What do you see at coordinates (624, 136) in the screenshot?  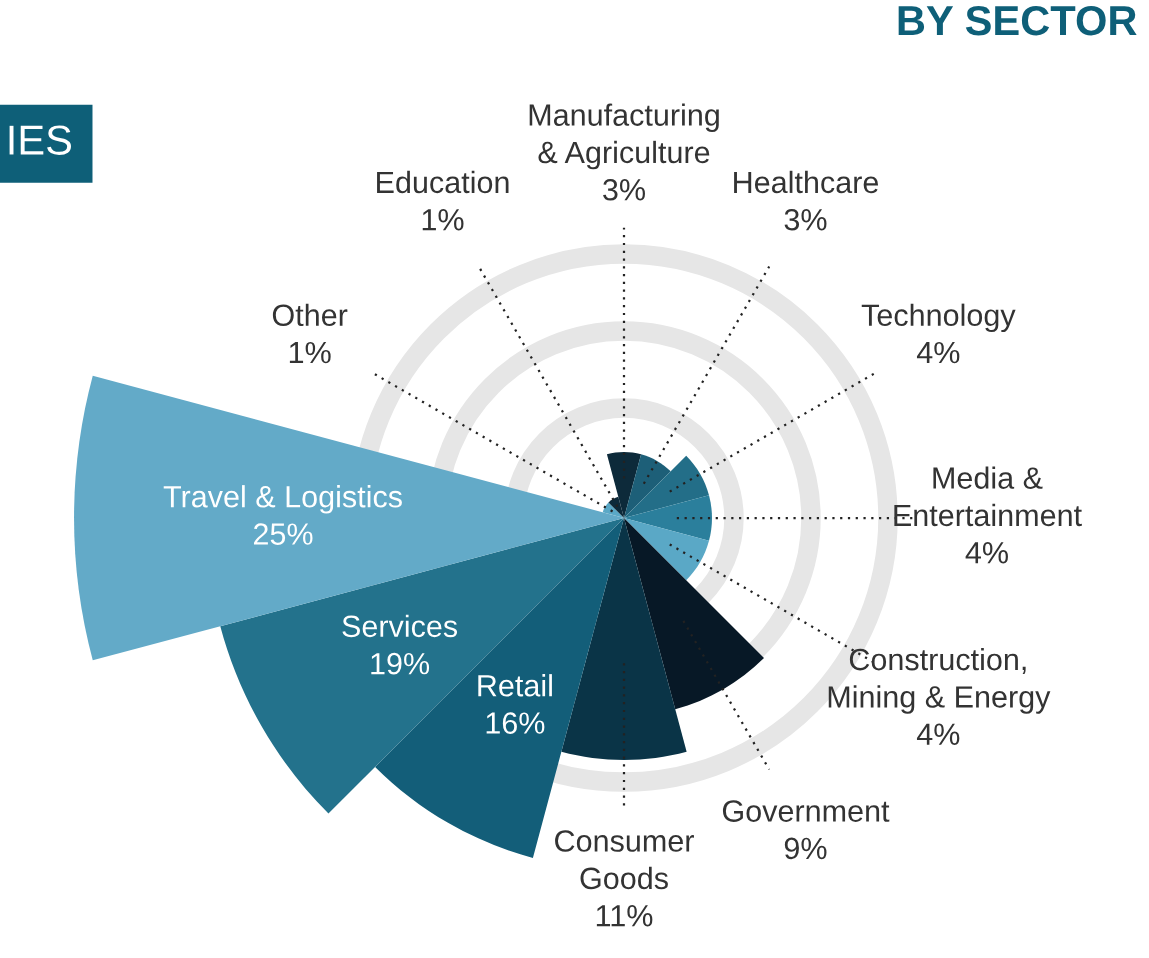 I see `category-label: Manufacturing & Agriculture` at bounding box center [624, 136].